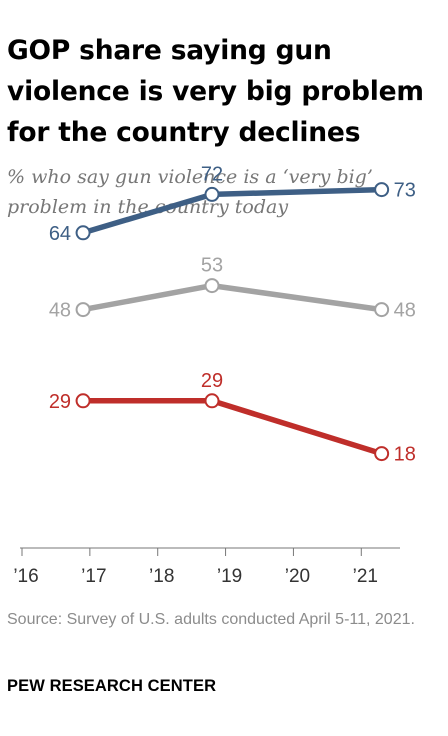  What do you see at coordinates (161, 576) in the screenshot?
I see `x-tick-label: ’18` at bounding box center [161, 576].